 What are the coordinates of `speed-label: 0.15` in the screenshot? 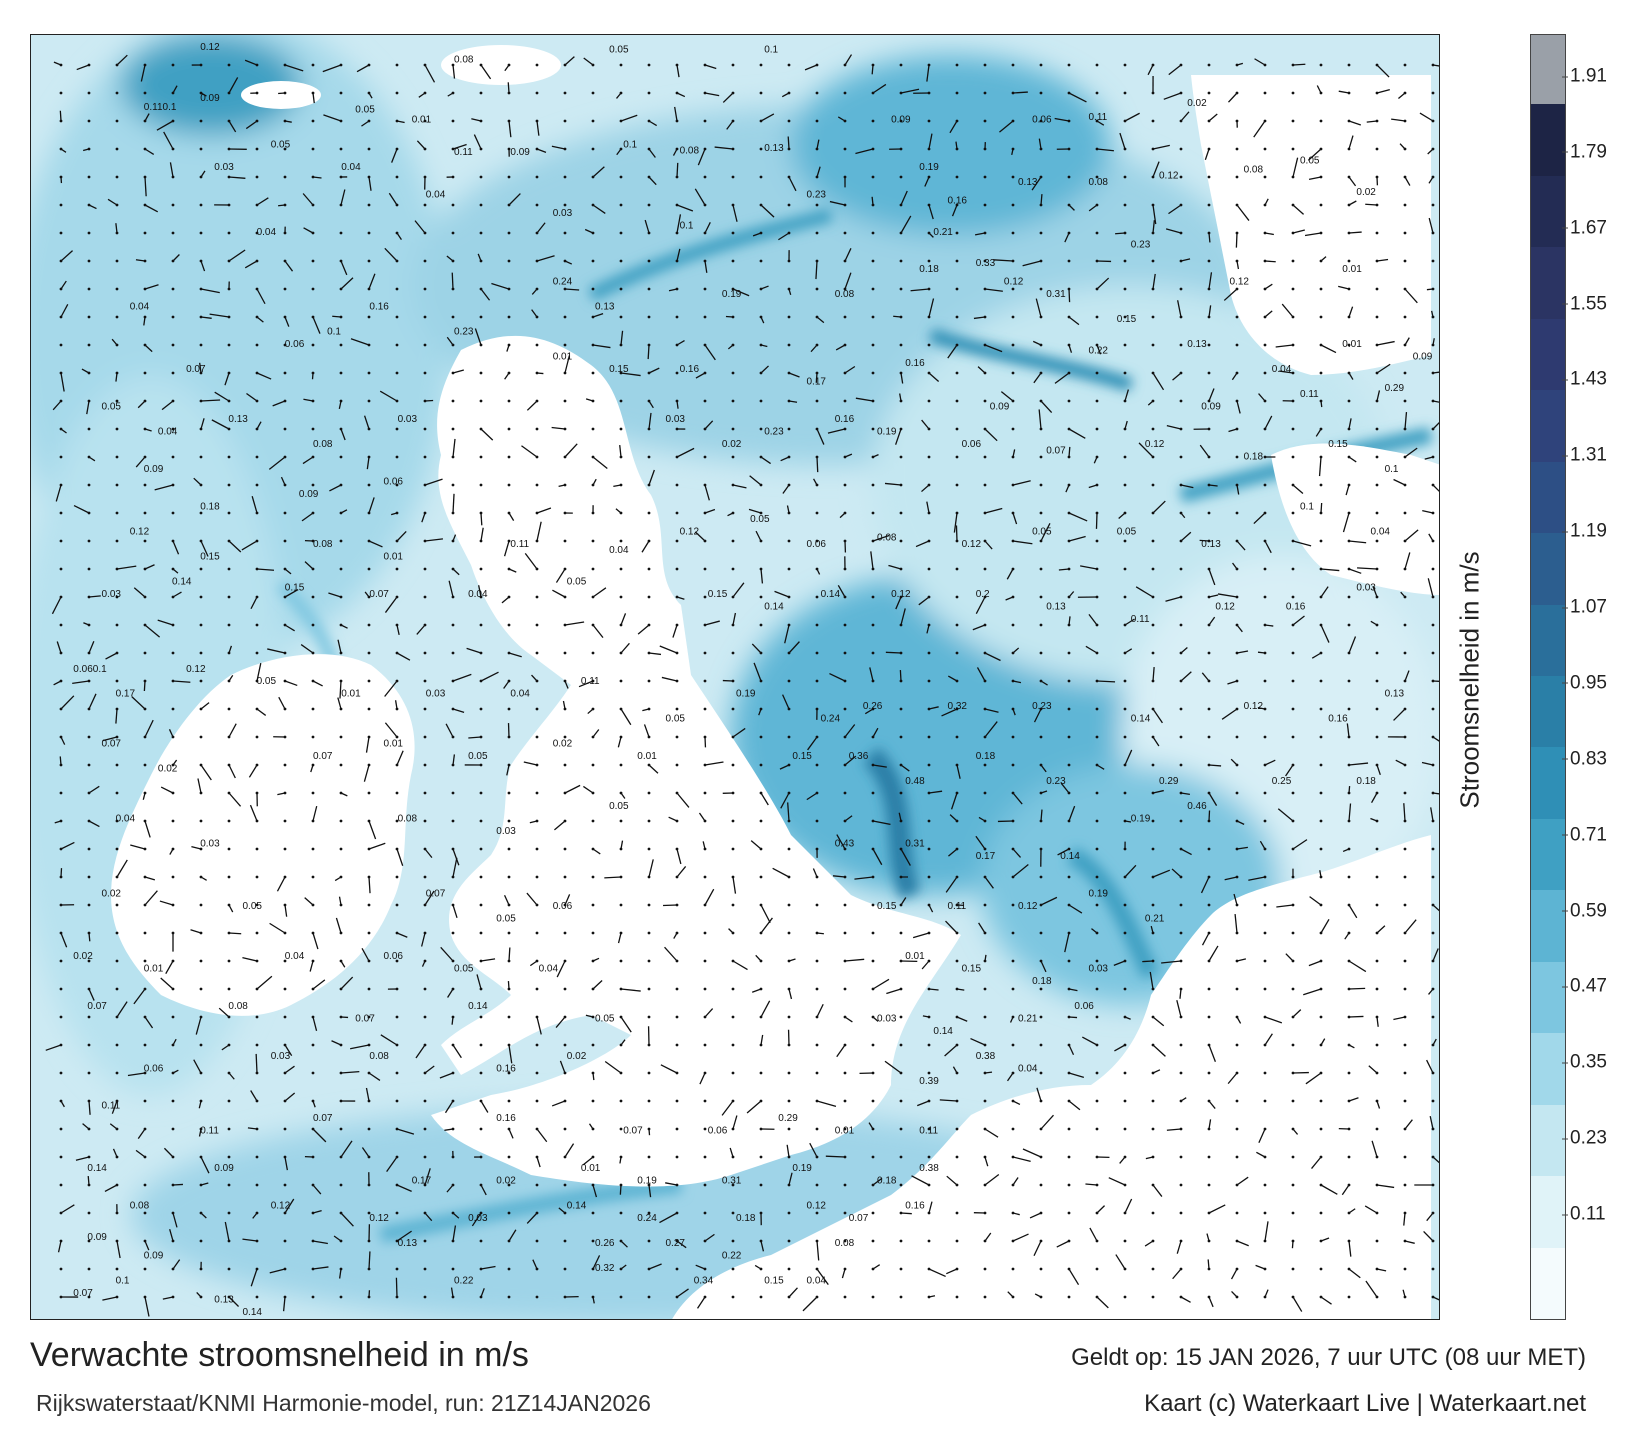 It's located at (210, 556).